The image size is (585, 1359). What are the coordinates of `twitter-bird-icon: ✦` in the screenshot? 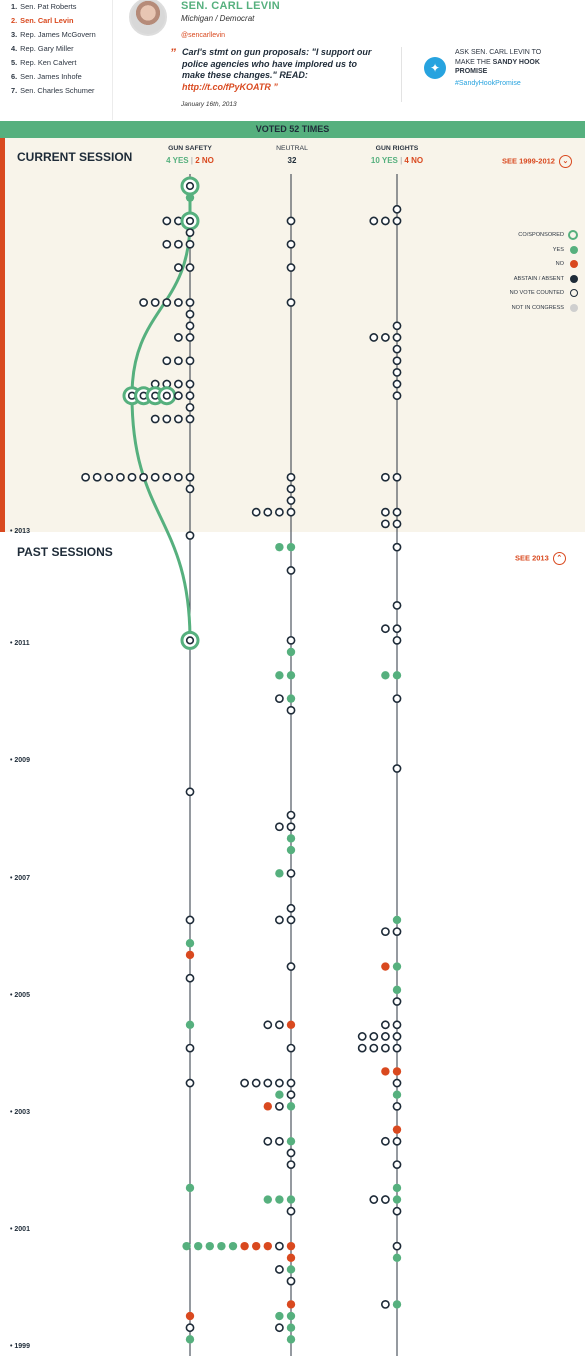 It's located at (435, 68).